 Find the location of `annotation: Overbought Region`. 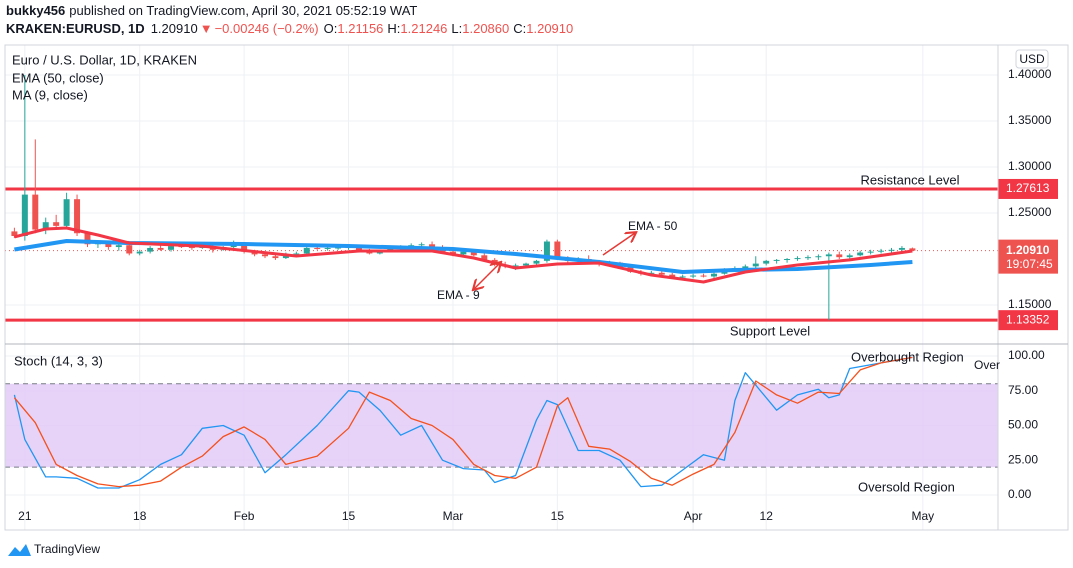

annotation: Overbought Region is located at coordinates (907, 356).